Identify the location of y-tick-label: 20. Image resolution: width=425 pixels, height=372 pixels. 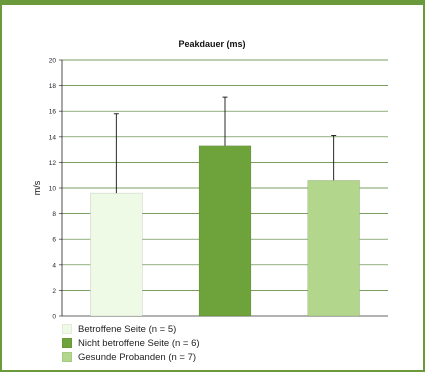
(53, 61).